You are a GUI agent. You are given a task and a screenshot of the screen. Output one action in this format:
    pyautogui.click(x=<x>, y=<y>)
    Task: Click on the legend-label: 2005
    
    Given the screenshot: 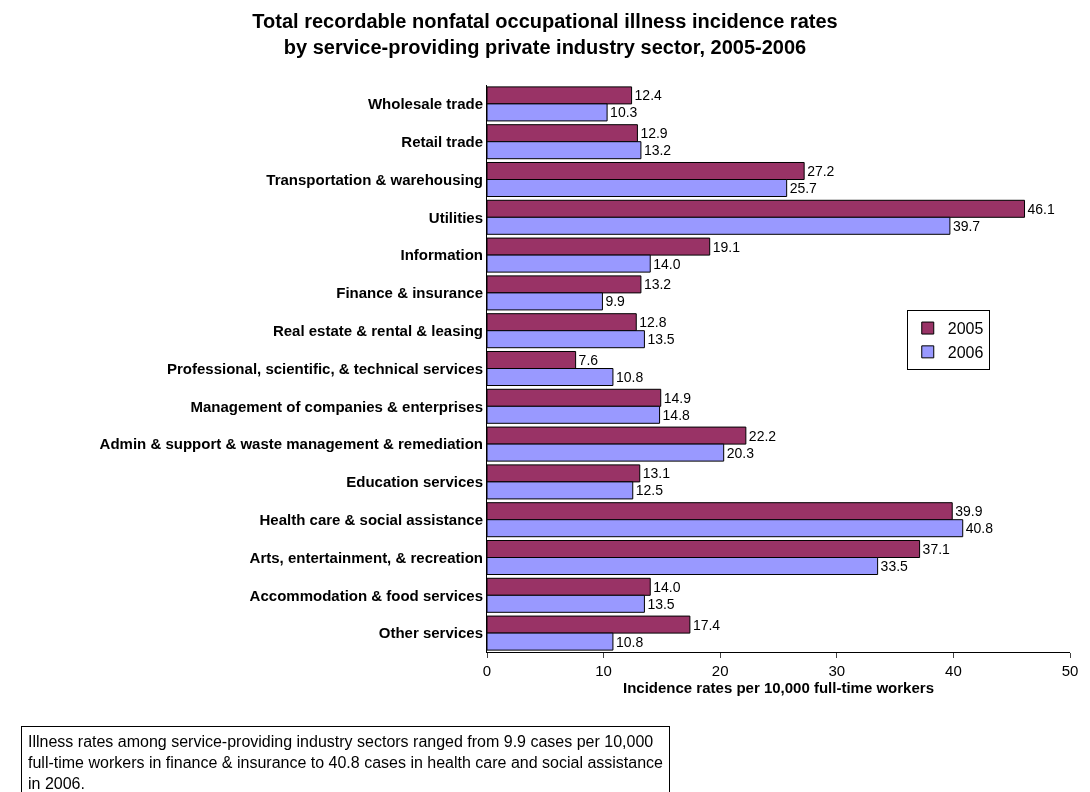 What is the action you would take?
    pyautogui.click(x=965, y=329)
    